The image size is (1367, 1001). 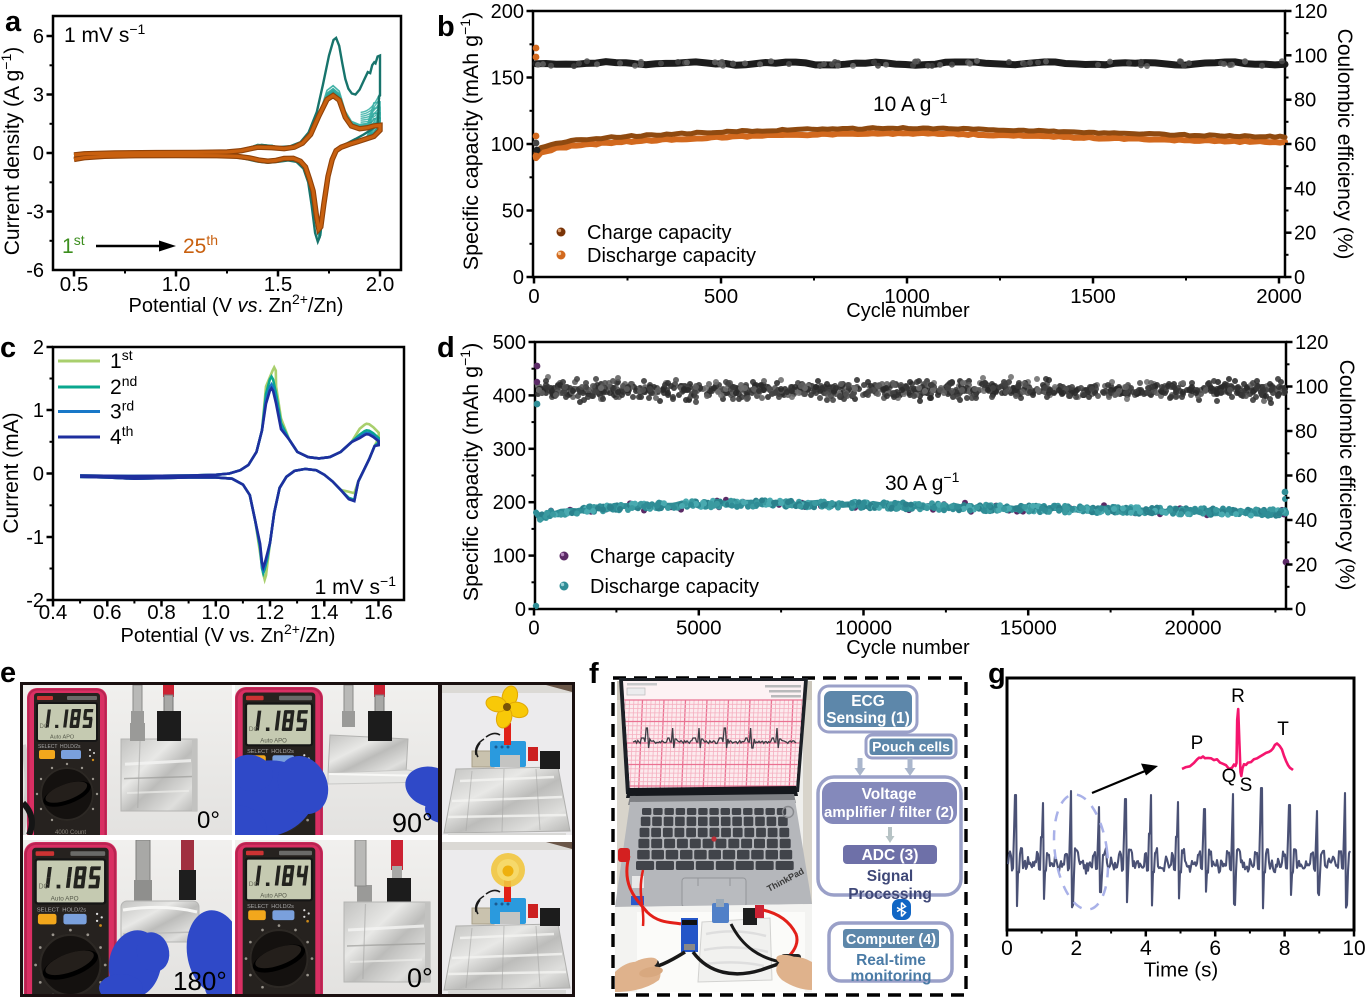 I want to click on svg-text: 4, so click(x=1146, y=948).